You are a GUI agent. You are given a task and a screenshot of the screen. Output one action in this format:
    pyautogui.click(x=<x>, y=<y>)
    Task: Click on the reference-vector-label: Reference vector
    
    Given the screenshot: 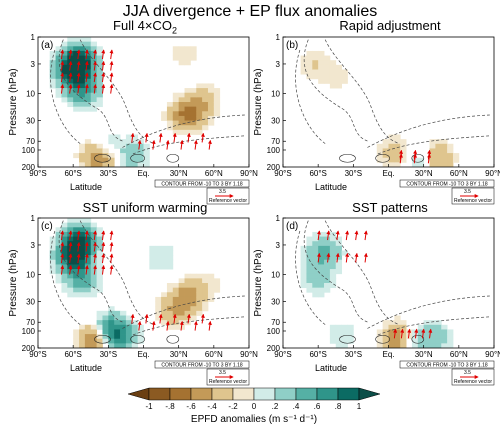 What is the action you would take?
    pyautogui.click(x=228, y=201)
    